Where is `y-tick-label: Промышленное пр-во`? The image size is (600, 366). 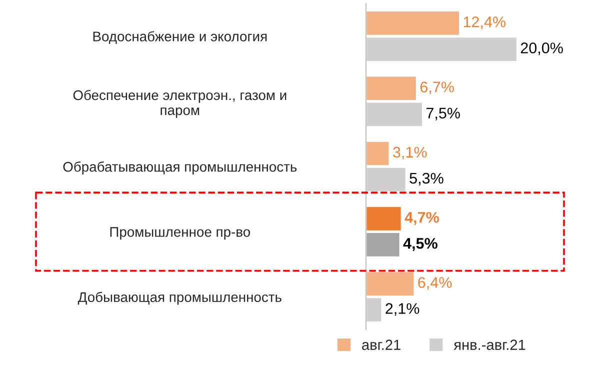
y-tick-label: Промышленное пр-во is located at coordinates (180, 233).